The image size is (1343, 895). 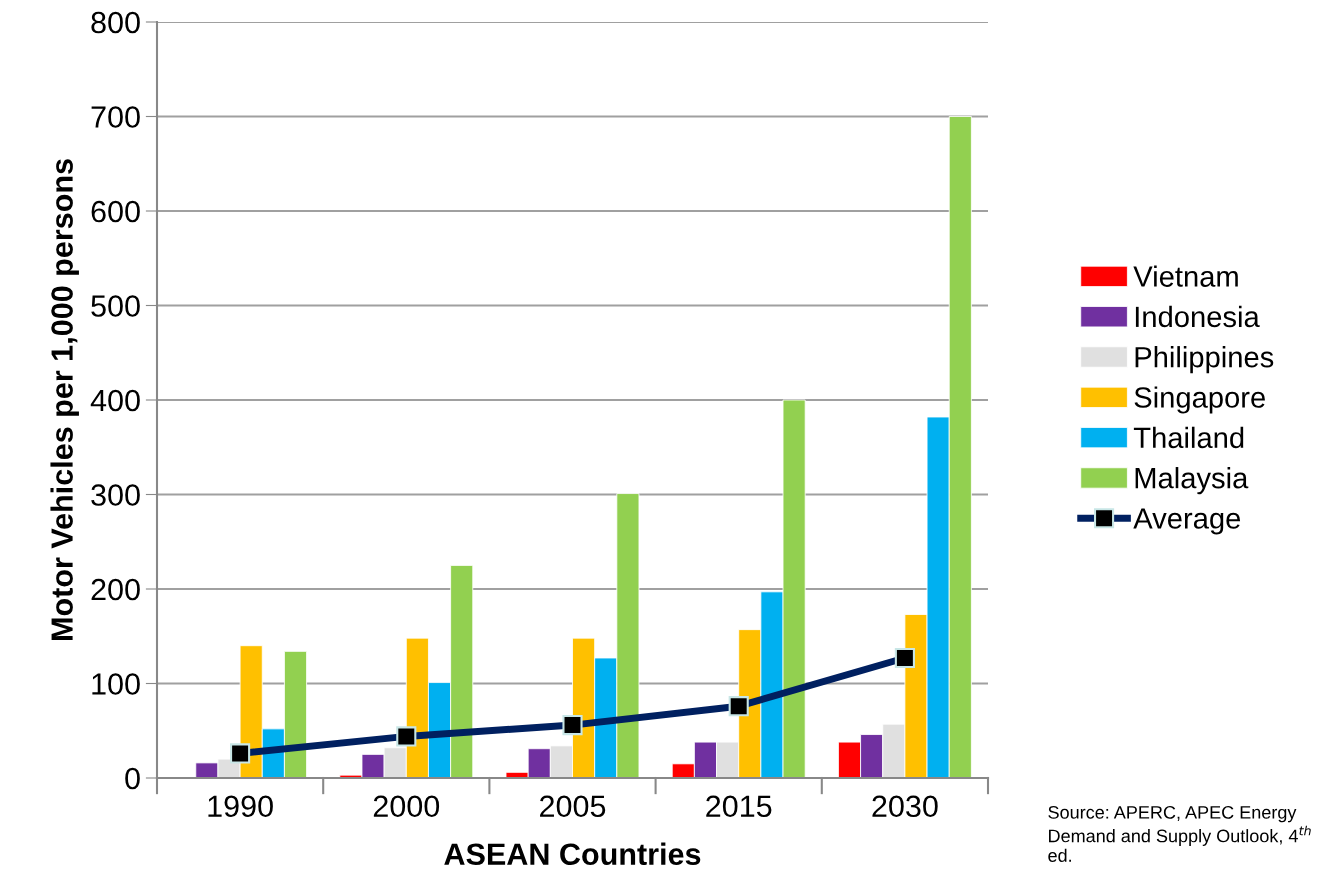 I want to click on y-tick-label: 200, so click(x=115, y=589).